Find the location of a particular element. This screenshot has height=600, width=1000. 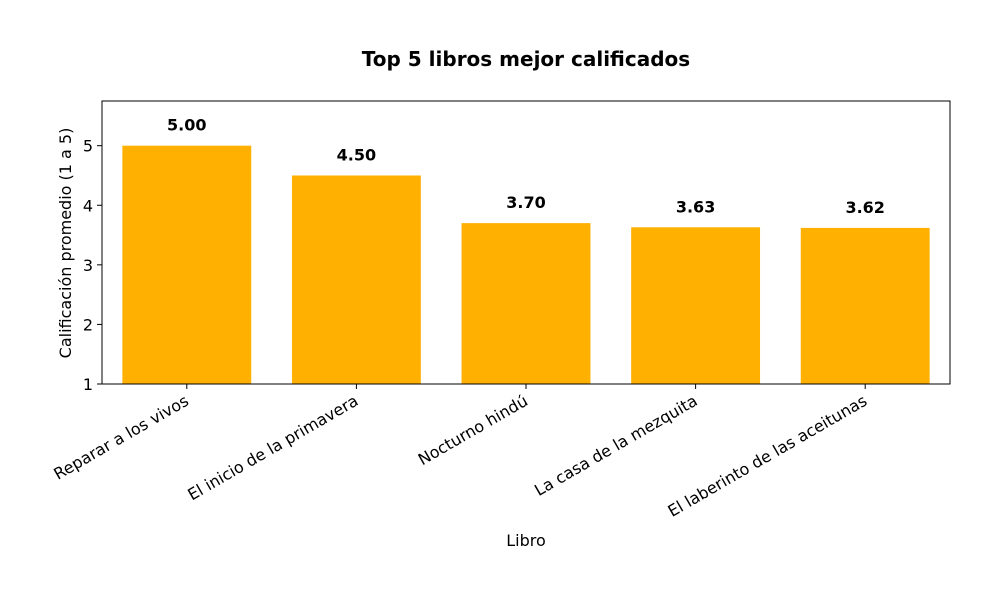

data-label: 3.62 is located at coordinates (864, 207).